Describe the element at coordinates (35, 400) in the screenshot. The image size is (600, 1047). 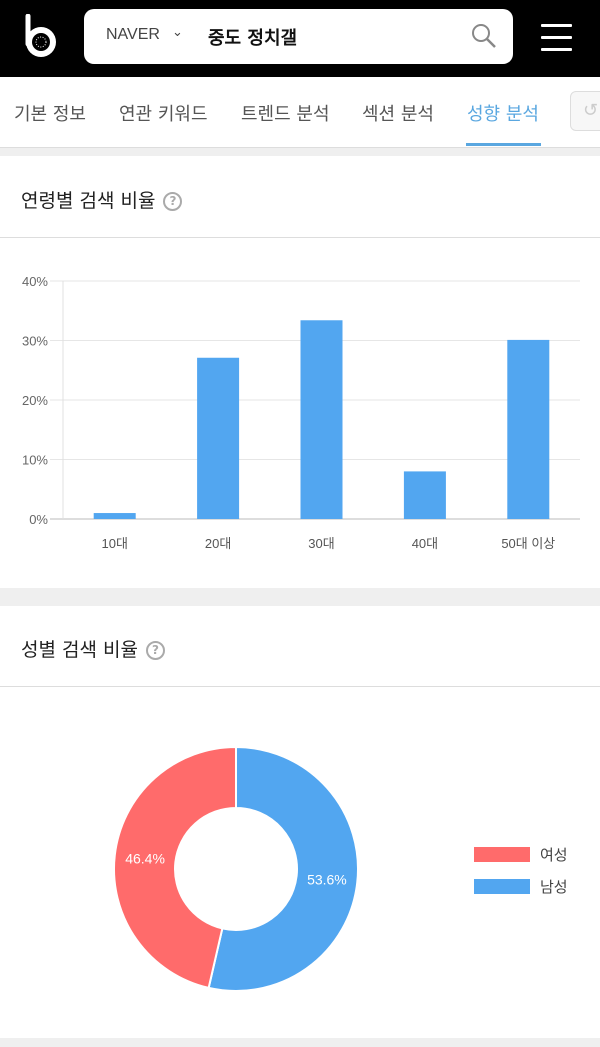
I see `y-tick-label: 20%` at that location.